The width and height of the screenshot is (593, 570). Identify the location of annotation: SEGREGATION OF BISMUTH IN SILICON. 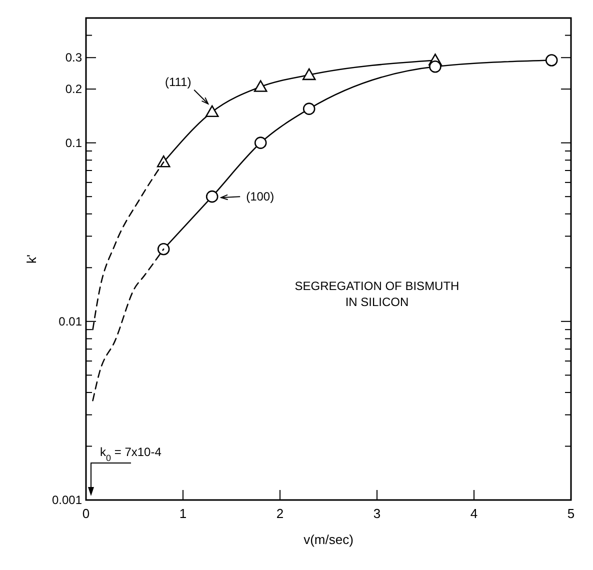
(377, 293).